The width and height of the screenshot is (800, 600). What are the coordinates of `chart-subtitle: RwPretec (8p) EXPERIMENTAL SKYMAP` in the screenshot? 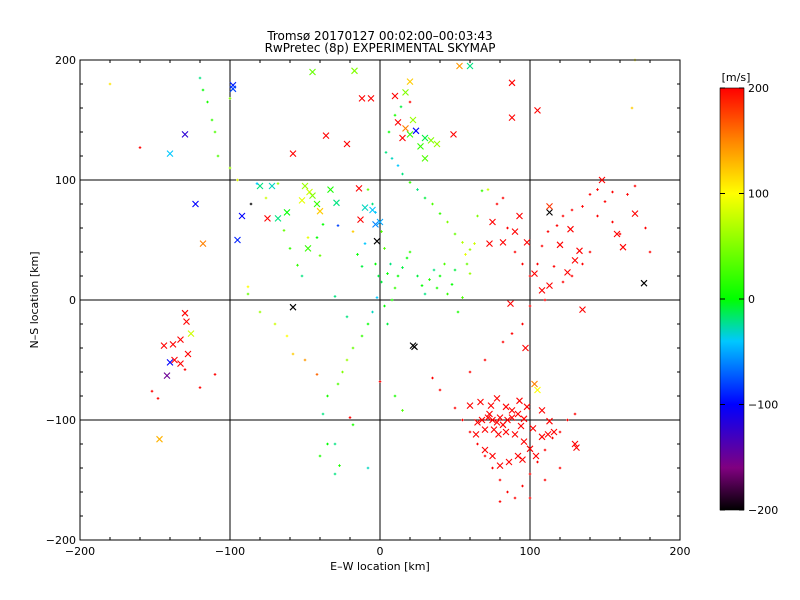 It's located at (380, 48).